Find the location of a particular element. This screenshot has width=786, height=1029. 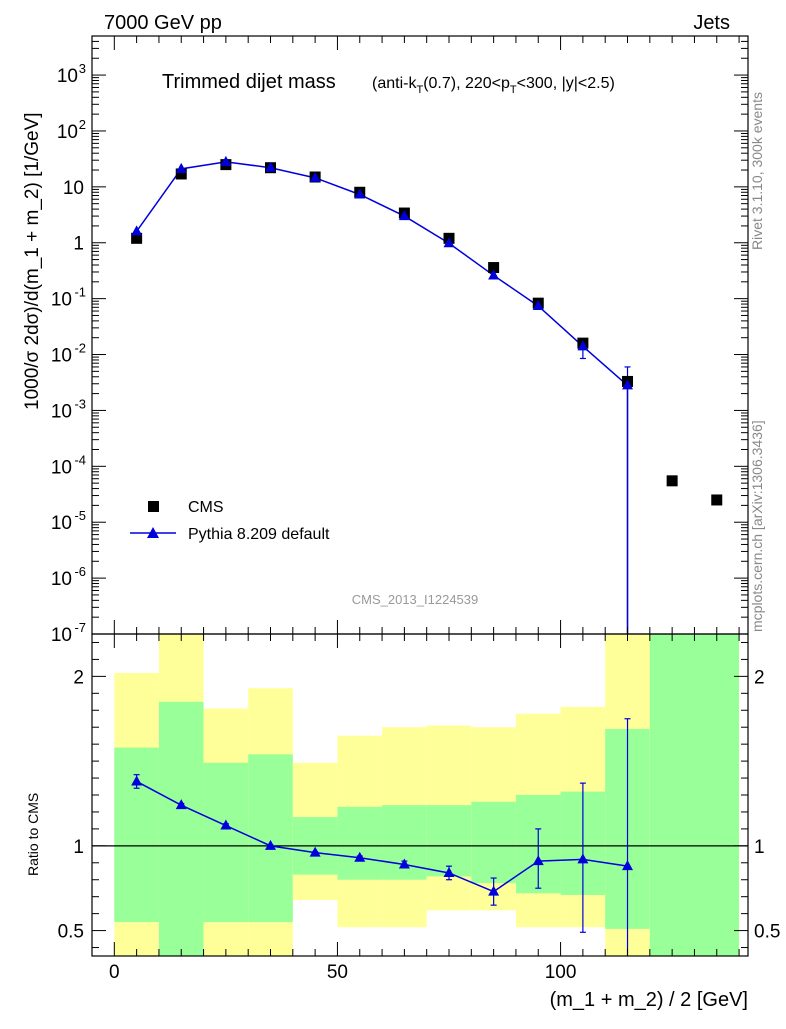

chart-subtitle: (anti-kT(0.7), 220<pT<300, |y|<2.5) is located at coordinates (493, 85).